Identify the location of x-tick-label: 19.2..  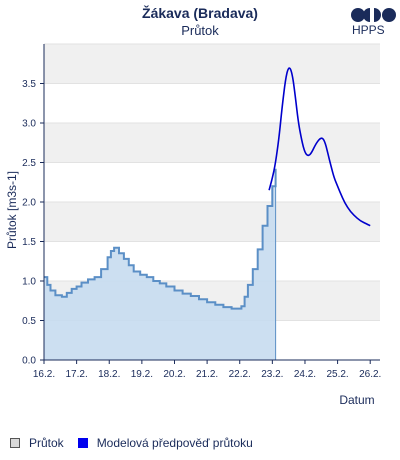
(142, 374).